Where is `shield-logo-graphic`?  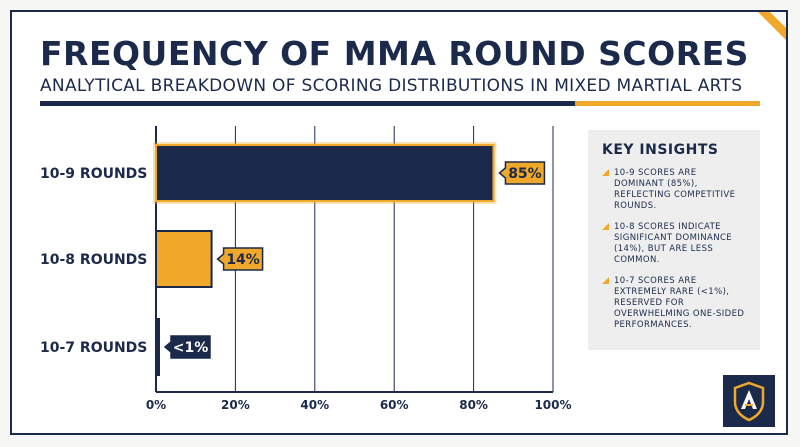 shield-logo-graphic is located at coordinates (749, 401).